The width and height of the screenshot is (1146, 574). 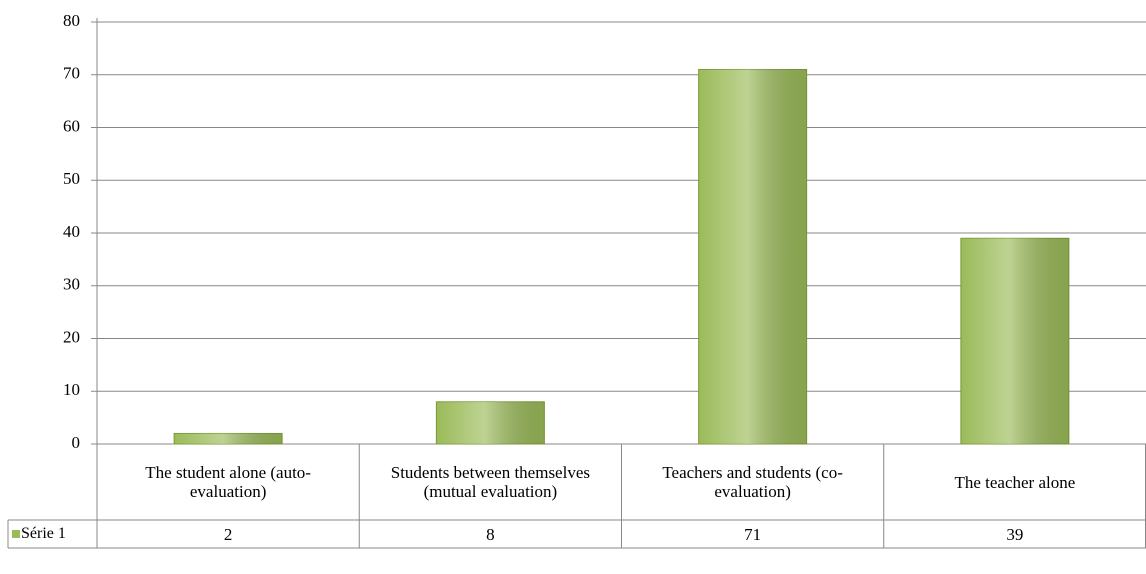 I want to click on category-label: Teachers and students (co-evaluation), so click(x=752, y=482).